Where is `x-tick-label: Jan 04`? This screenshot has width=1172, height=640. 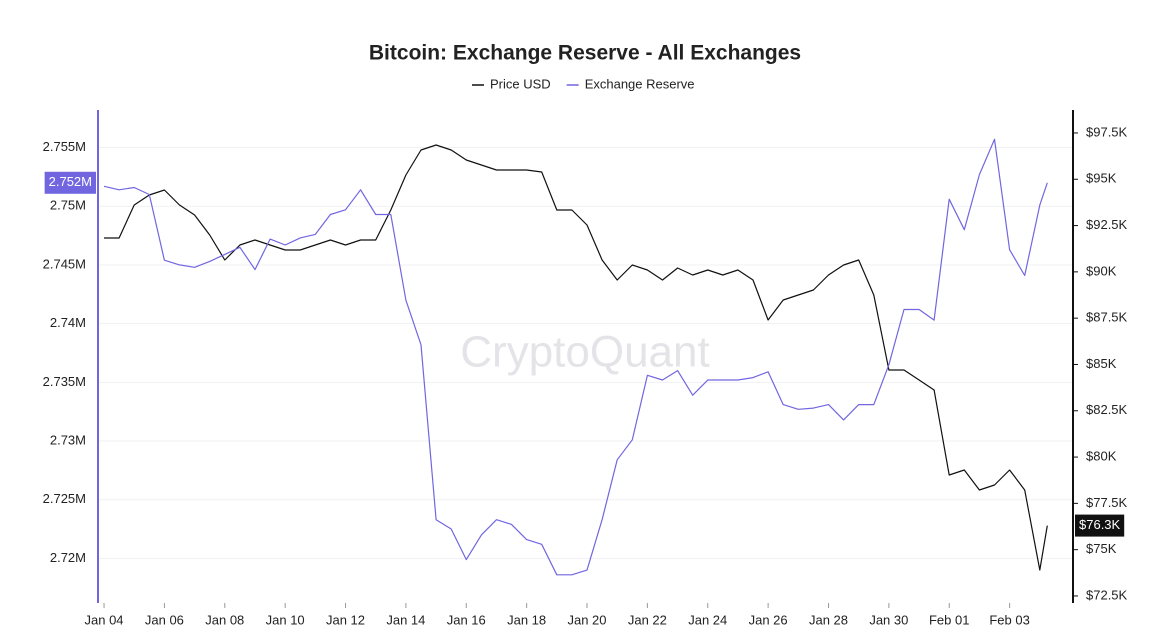
x-tick-label: Jan 04 is located at coordinates (104, 619).